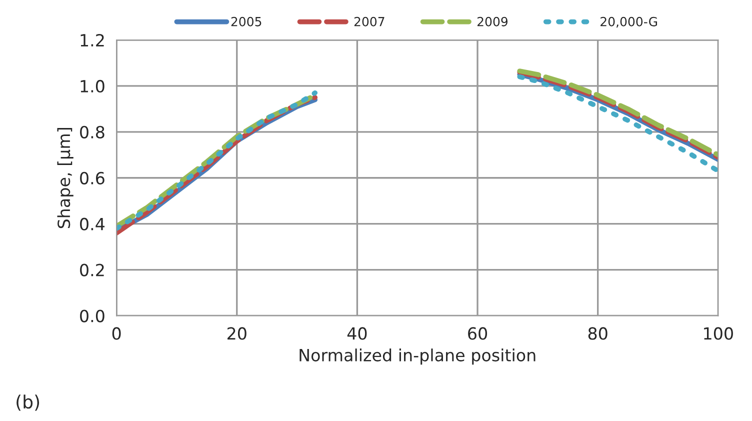 The height and width of the screenshot is (421, 752). Describe the element at coordinates (628, 22) in the screenshot. I see `legend-label: 20,000-G` at that location.